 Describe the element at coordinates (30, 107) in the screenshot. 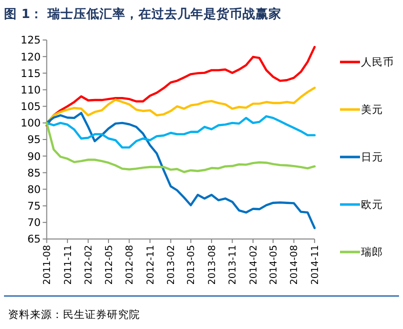

I see `y-tick-label: 105` at that location.